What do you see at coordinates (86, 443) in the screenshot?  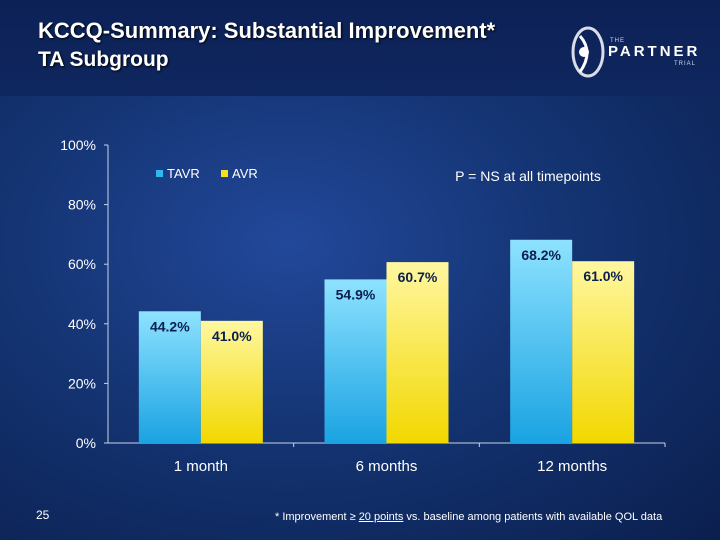 I see `y-tick-label: 0%` at bounding box center [86, 443].